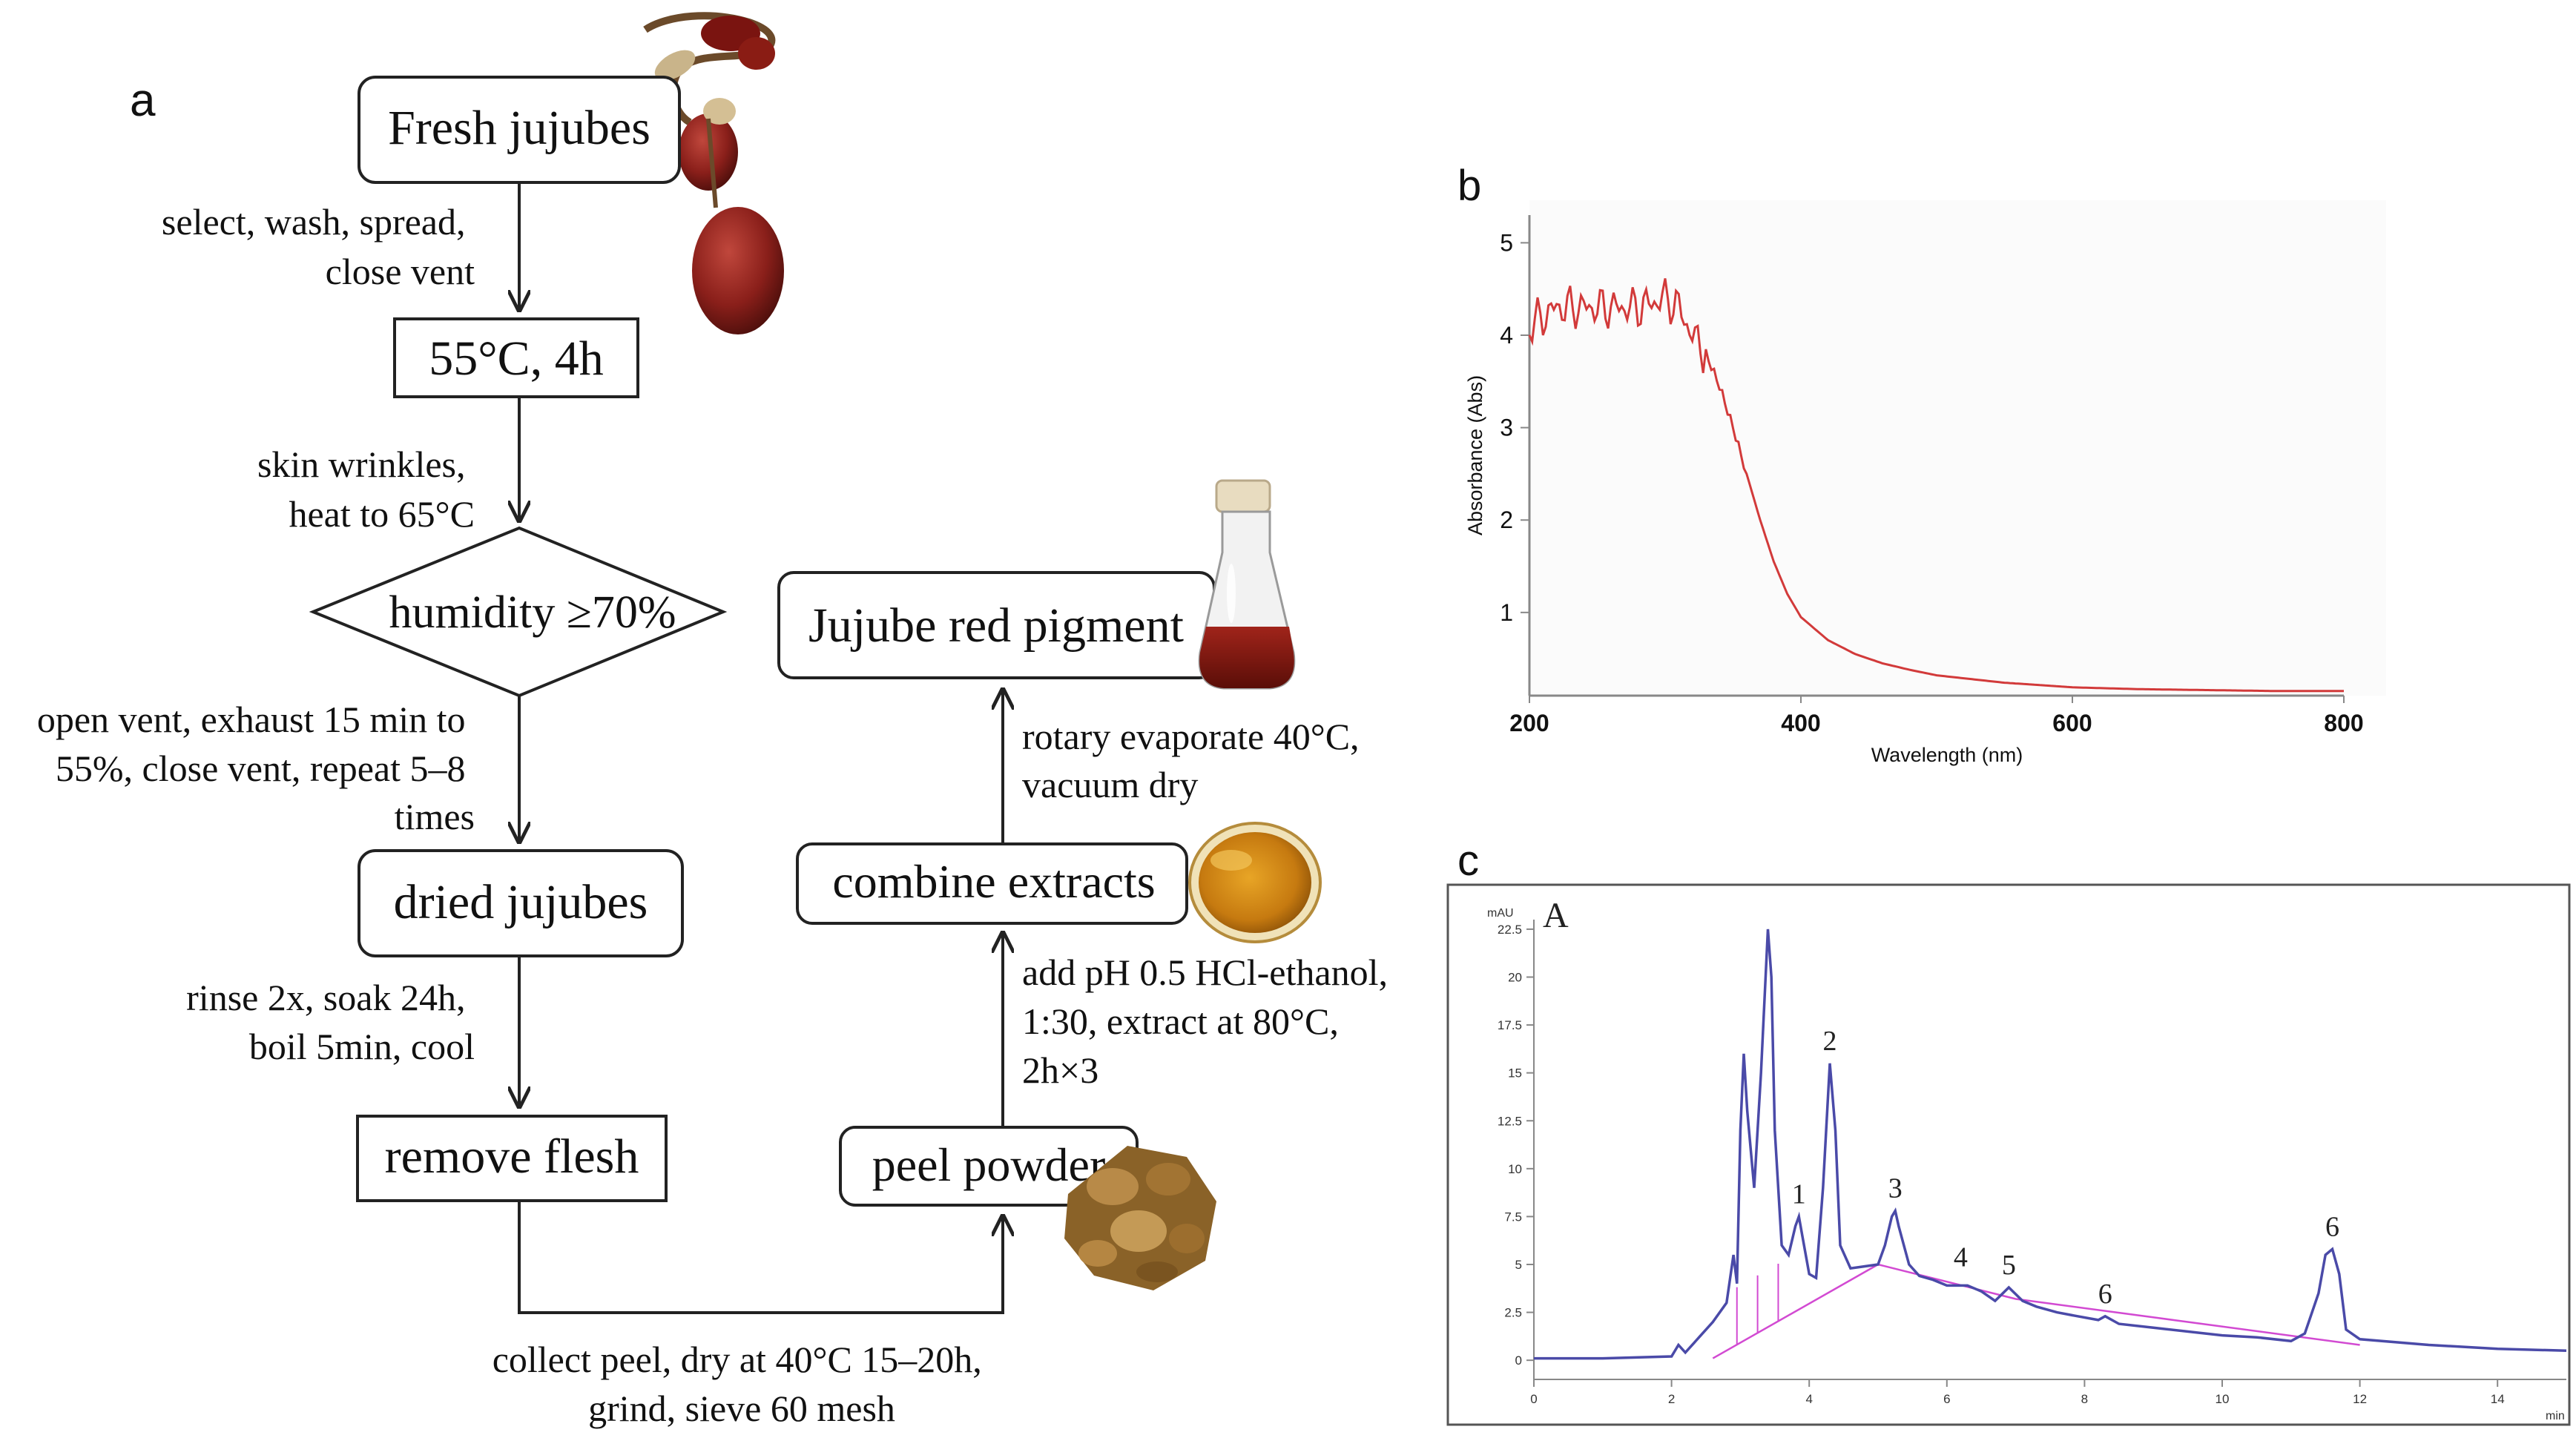 The height and width of the screenshot is (1438, 2576). I want to click on extract-dish-picture, so click(1255, 883).